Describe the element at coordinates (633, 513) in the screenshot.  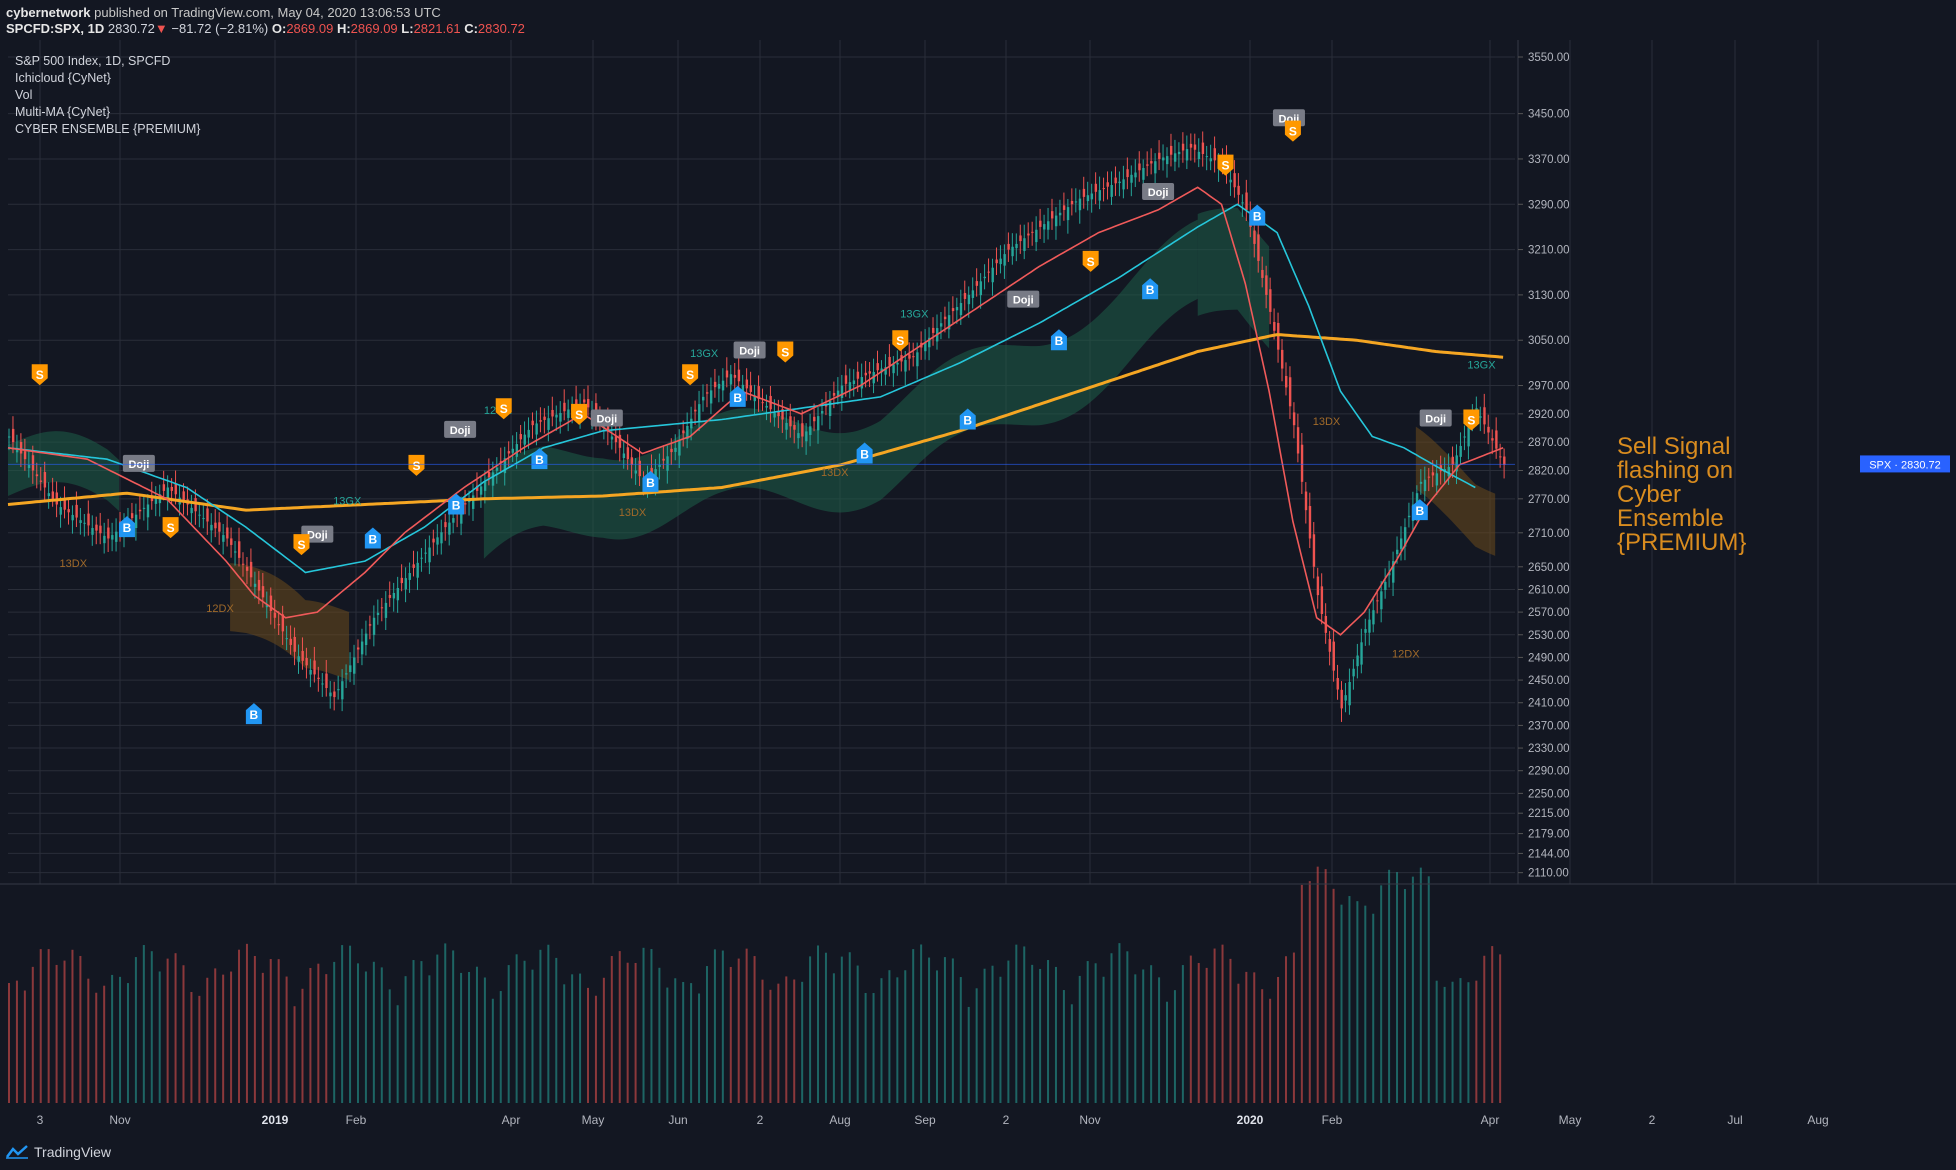
I see `count-label: 13DX` at that location.